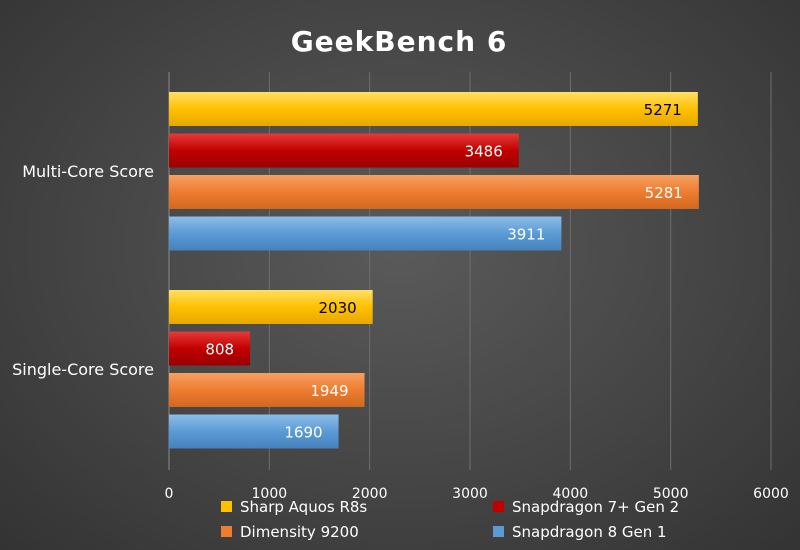 The image size is (800, 550). Describe the element at coordinates (595, 507) in the screenshot. I see `legend-label-snapdragon-7-plus-gen-2: Snapdragon 7+ Gen 2` at that location.